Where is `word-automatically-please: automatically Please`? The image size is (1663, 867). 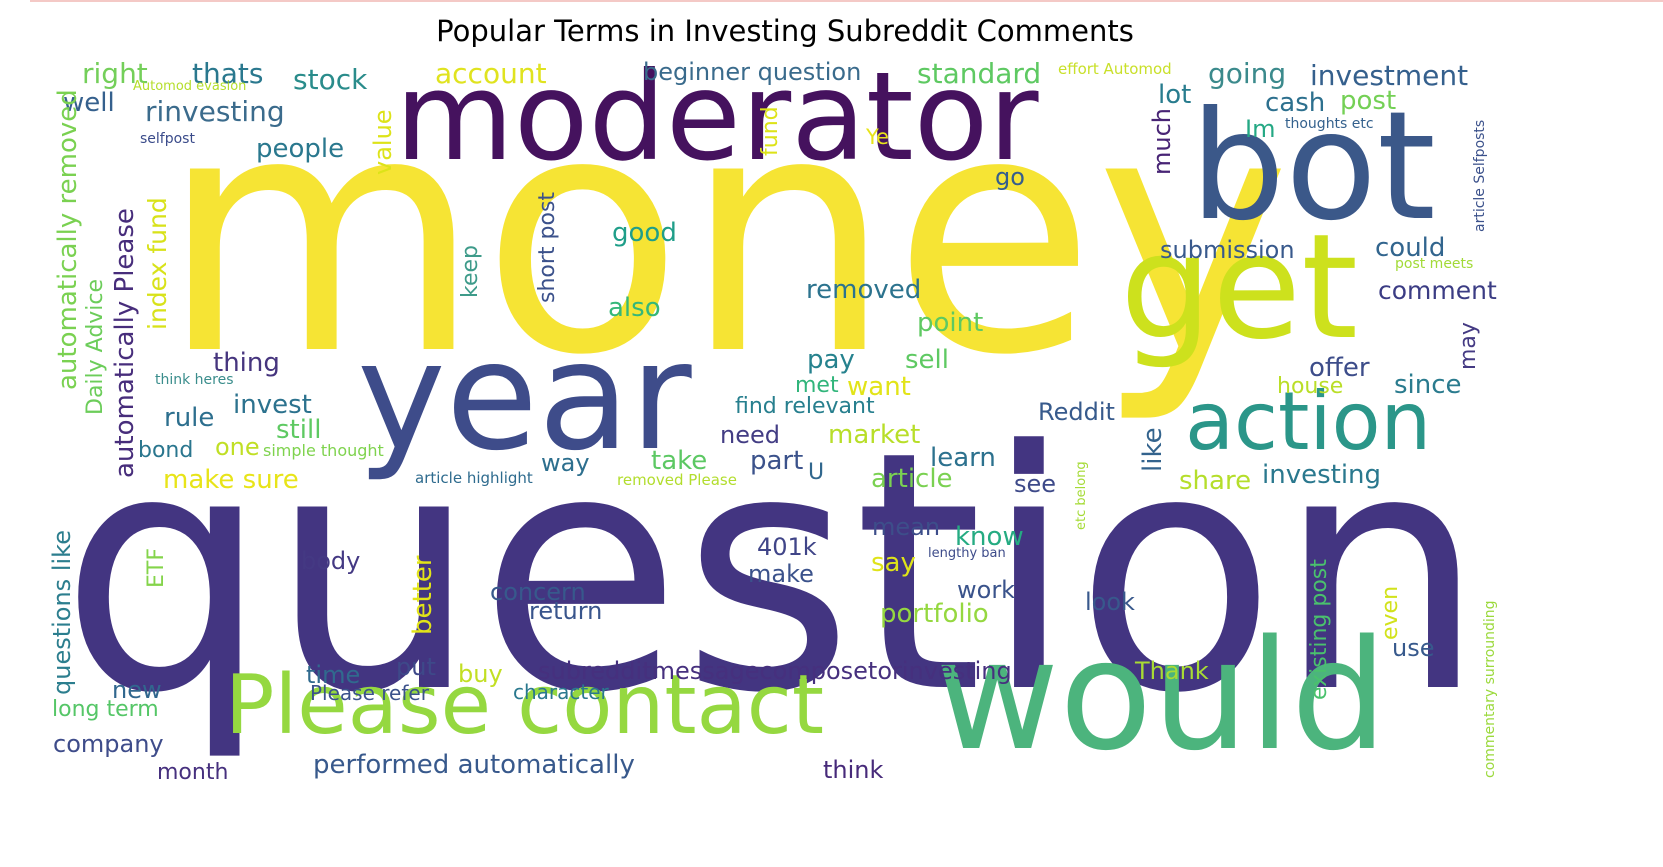 word-automatically-please: automatically Please is located at coordinates (125, 343).